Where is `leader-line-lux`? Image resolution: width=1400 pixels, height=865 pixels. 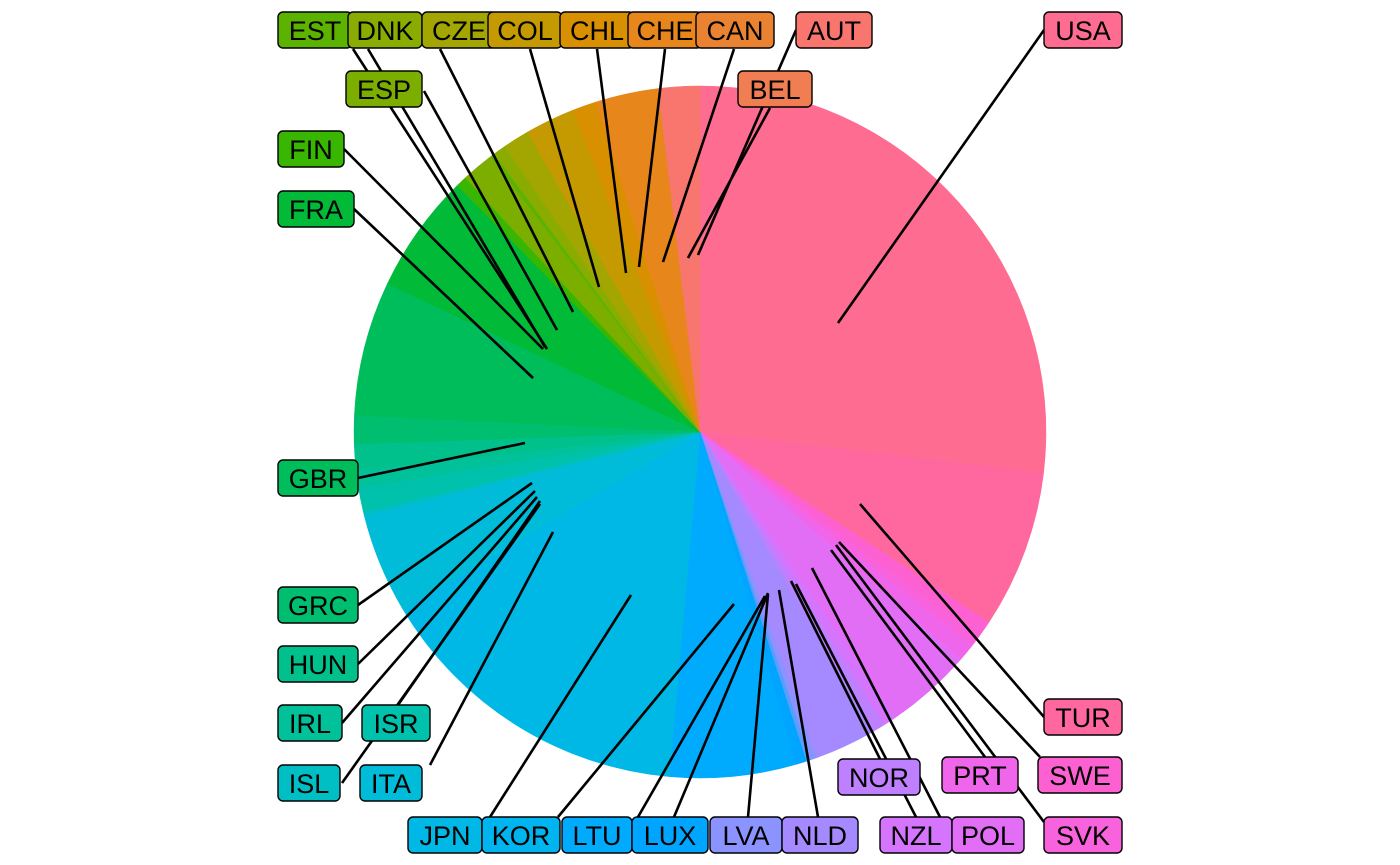 leader-line-lux is located at coordinates (721, 705).